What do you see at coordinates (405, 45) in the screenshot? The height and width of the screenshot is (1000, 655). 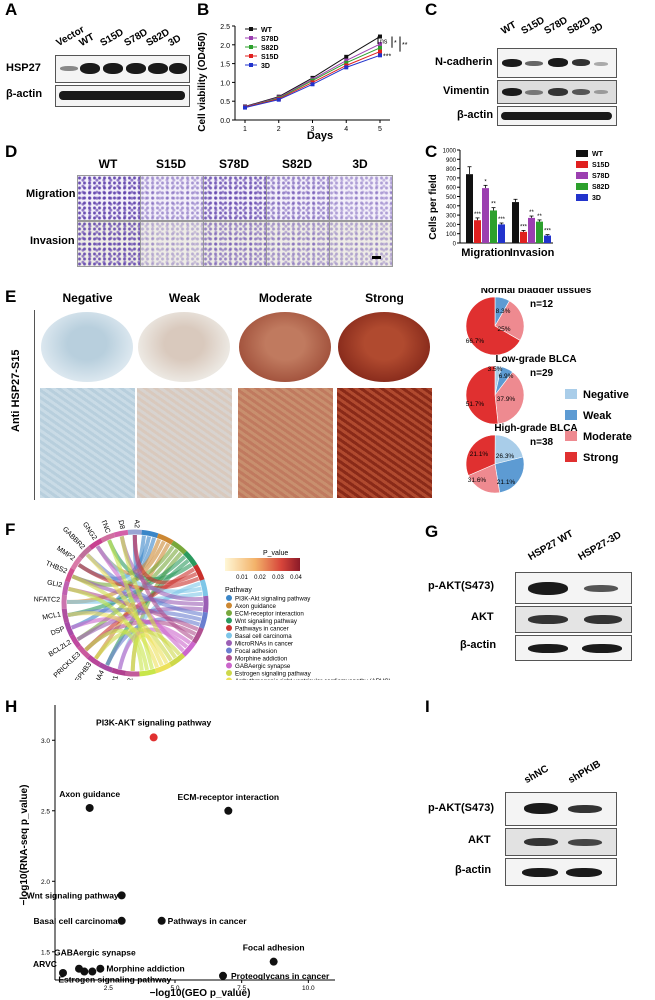 I see `b-sig: **` at bounding box center [405, 45].